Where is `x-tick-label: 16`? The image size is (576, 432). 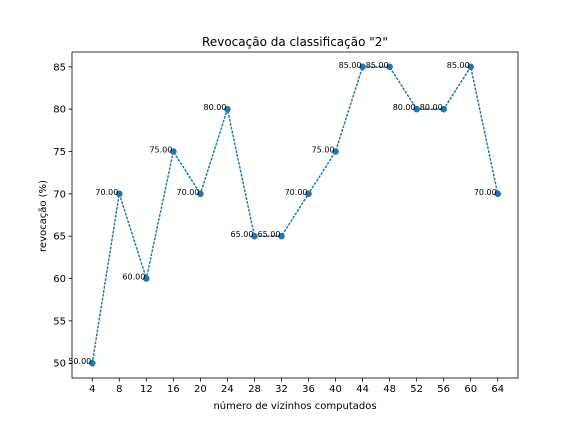
x-tick-label: 16 is located at coordinates (173, 389).